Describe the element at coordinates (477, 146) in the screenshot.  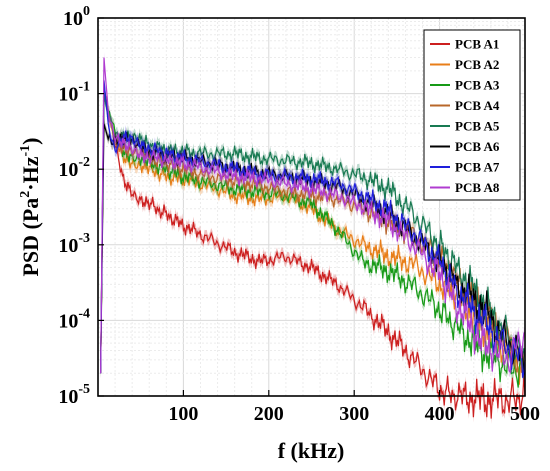
I see `legend-label: PCB A6` at that location.